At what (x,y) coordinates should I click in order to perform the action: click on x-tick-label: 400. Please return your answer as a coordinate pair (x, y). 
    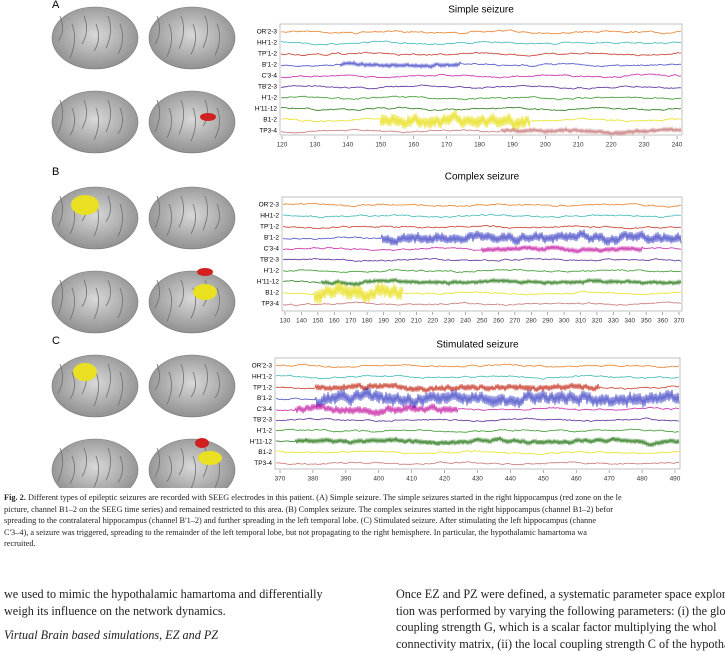
    Looking at the image, I should click on (378, 479).